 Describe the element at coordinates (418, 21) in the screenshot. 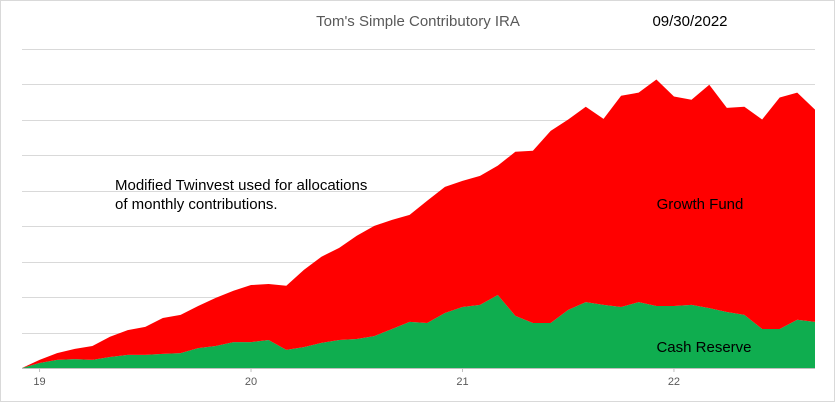

I see `chart-title: Tom's Simple Contributory IRA` at that location.